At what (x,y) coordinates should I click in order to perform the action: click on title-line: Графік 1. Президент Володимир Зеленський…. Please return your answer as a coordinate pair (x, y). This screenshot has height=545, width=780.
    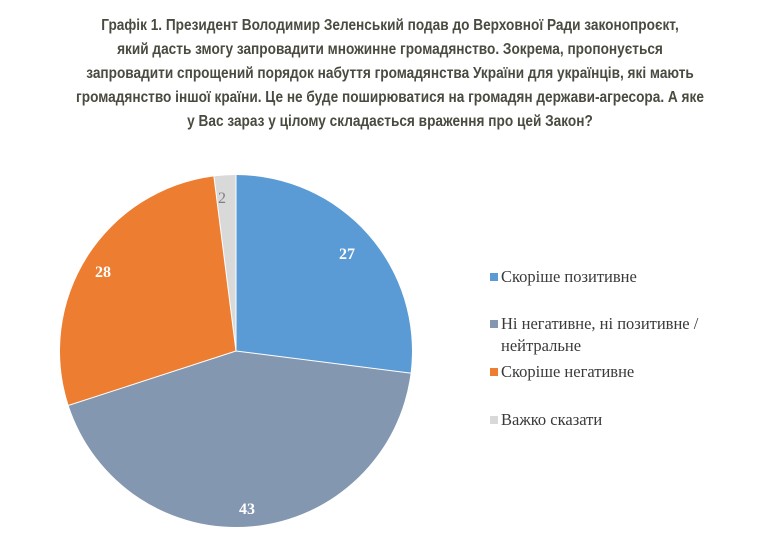
    Looking at the image, I should click on (390, 25).